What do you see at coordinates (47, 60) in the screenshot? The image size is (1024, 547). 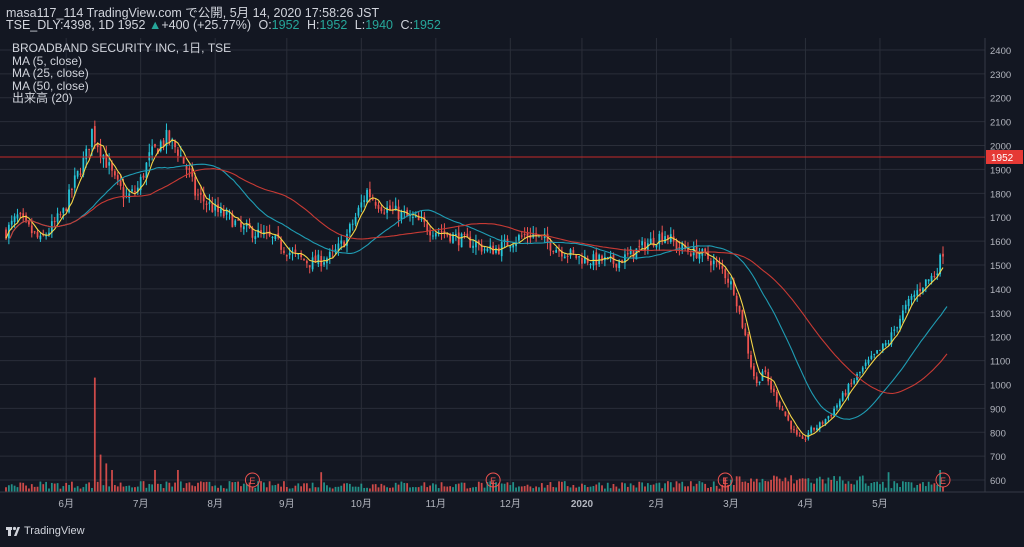 I see `legend-ma5: MA (5, close)` at bounding box center [47, 60].